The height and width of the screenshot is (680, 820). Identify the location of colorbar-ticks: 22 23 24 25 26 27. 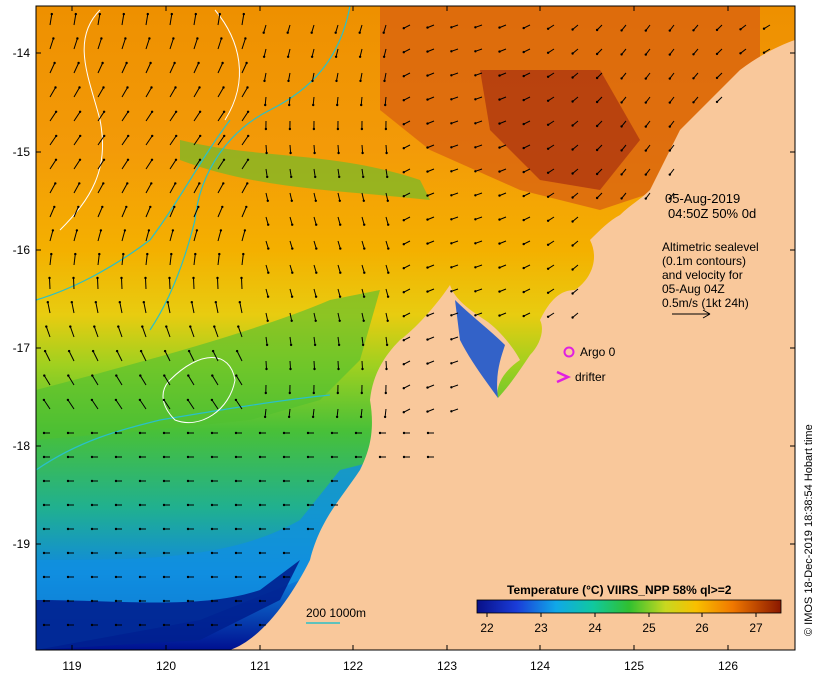
(621, 624).